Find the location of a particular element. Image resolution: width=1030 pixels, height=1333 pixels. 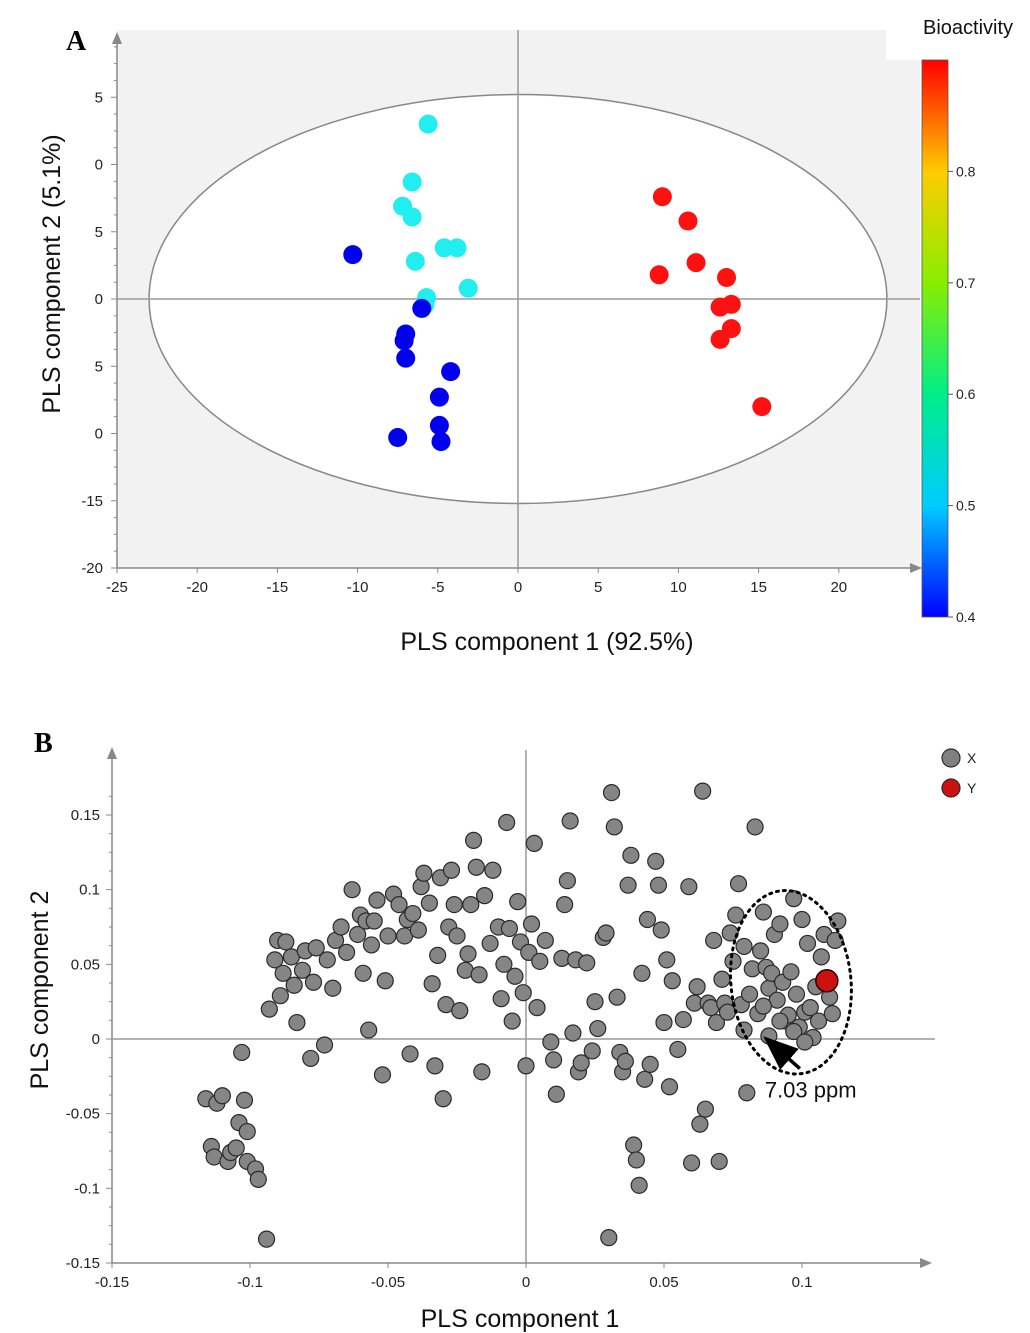

legend-label-y: Y is located at coordinates (972, 788).